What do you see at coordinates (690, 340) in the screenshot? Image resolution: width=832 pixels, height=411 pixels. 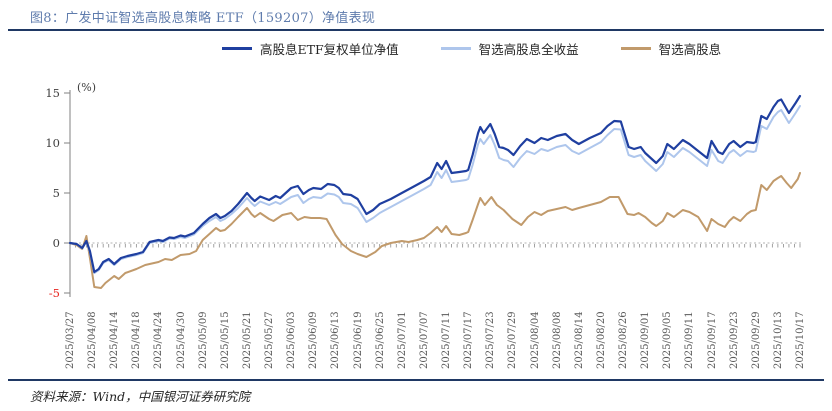 I see `x-tick-label: 2025/09/11` at bounding box center [690, 340].